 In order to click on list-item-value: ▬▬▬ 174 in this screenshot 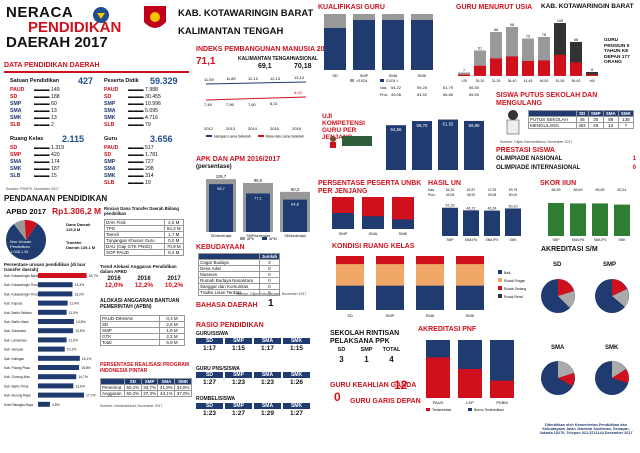, I will do `click(47, 162)`.